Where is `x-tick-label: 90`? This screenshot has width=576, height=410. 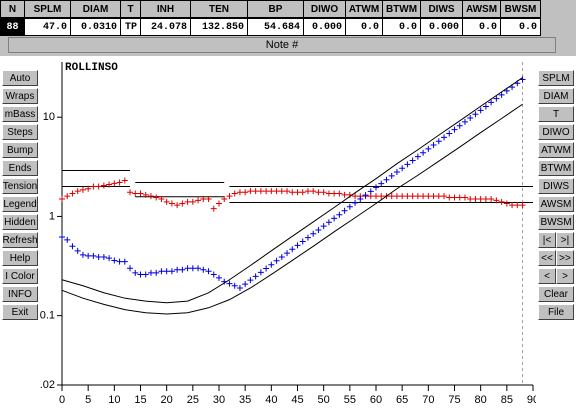
x-tick-label: 90 is located at coordinates (531, 400).